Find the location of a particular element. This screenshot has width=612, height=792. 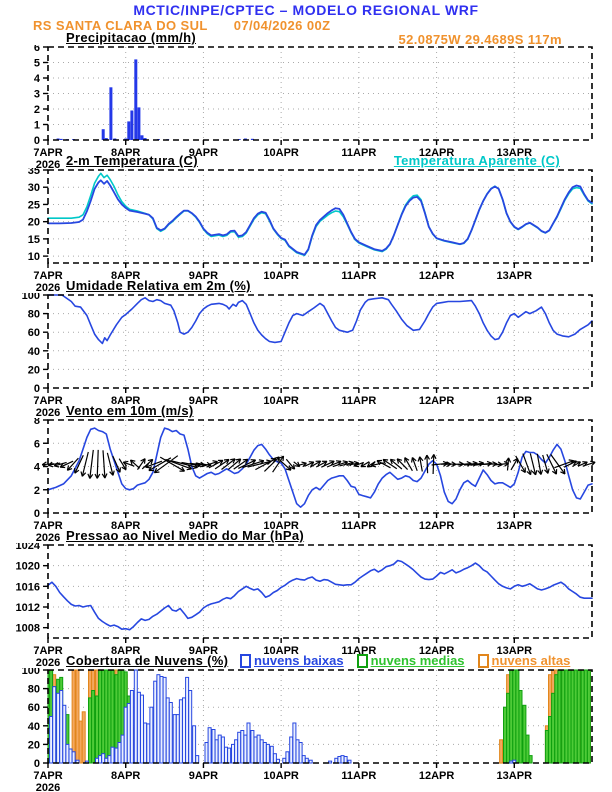

svg-text: 4 is located at coordinates (37, 468).